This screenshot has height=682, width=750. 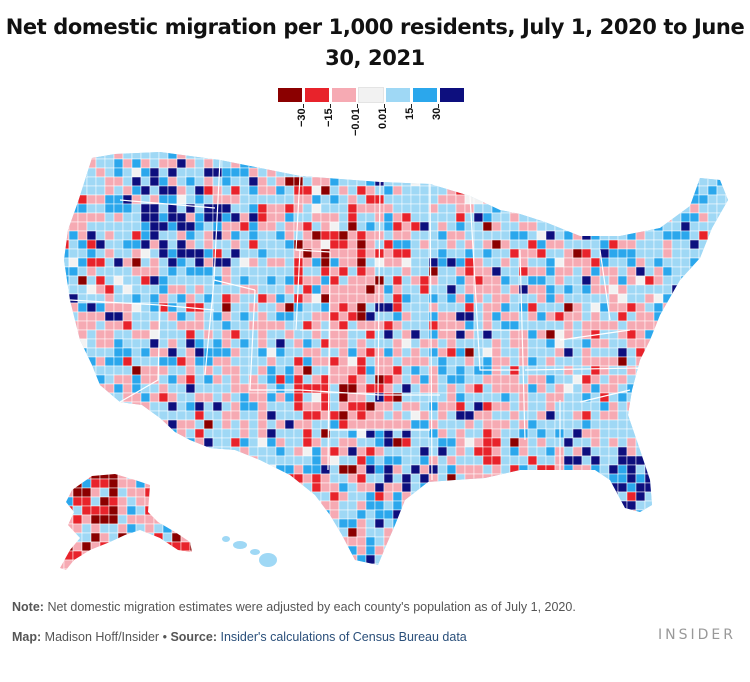 What do you see at coordinates (126, 522) in the screenshot?
I see `alaska-counties` at bounding box center [126, 522].